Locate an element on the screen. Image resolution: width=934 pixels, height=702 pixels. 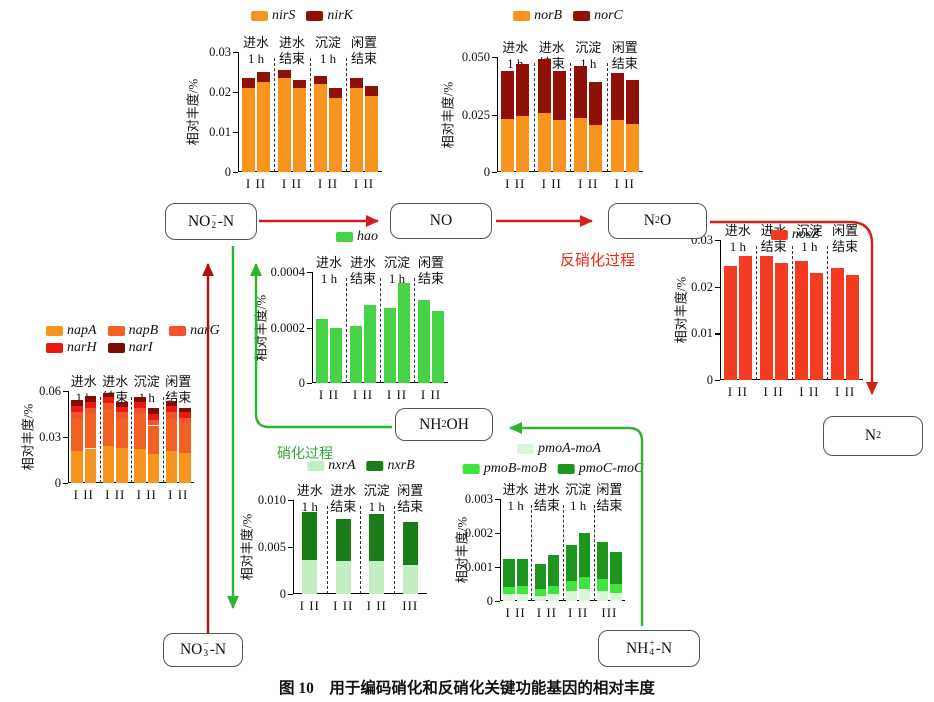
arrow-nh4-to-nh2oh is located at coordinates (576, 524).